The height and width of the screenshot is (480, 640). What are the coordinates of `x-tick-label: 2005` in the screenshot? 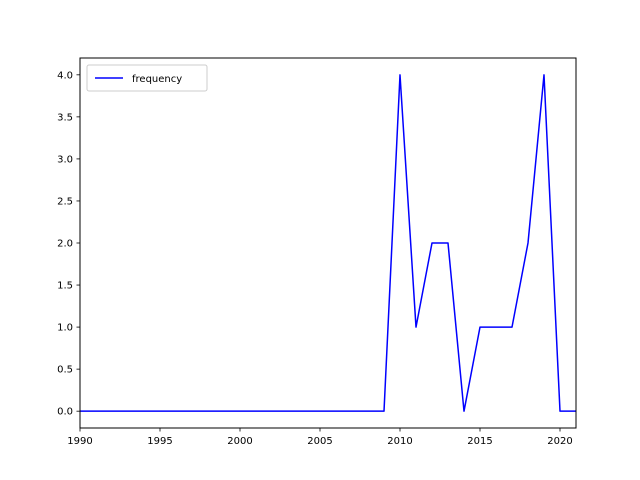 It's located at (319, 441).